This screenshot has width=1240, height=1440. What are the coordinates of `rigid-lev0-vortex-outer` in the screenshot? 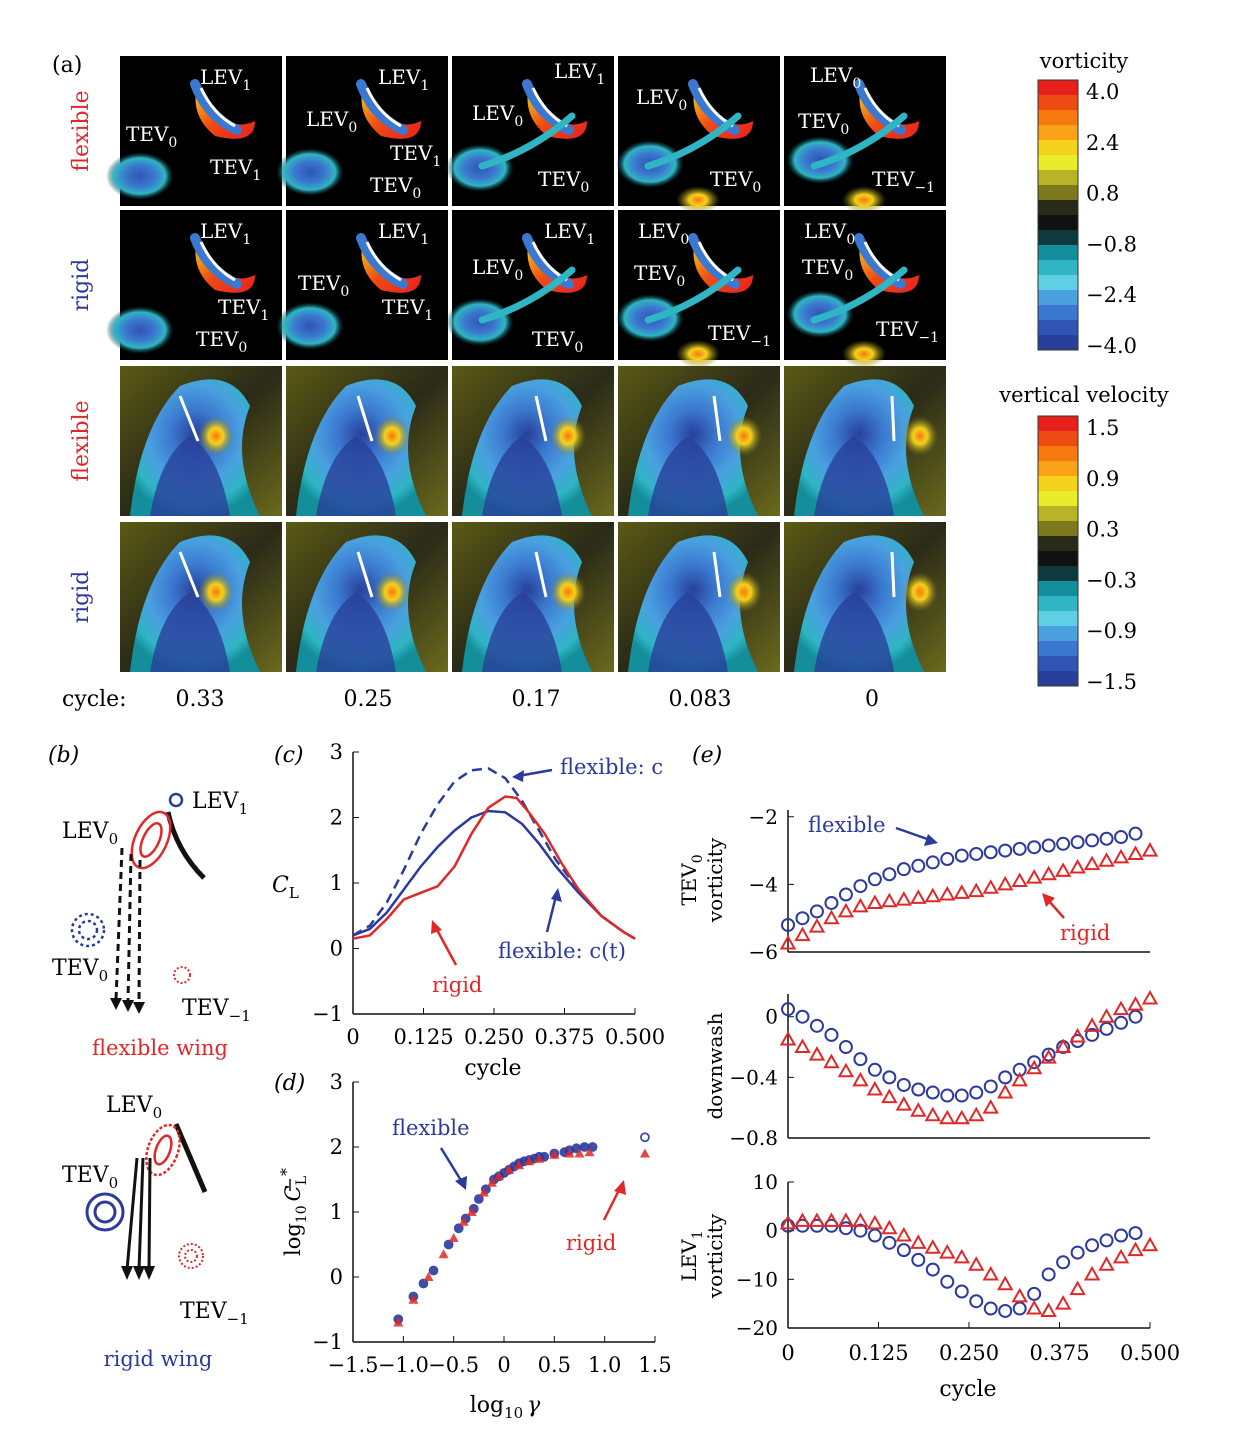 It's located at (163, 1150).